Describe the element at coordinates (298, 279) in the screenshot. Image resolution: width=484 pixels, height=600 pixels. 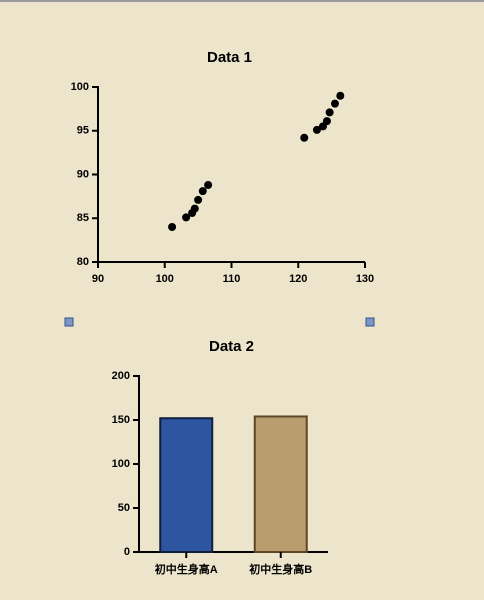
I see `x-tick-label: 120` at that location.